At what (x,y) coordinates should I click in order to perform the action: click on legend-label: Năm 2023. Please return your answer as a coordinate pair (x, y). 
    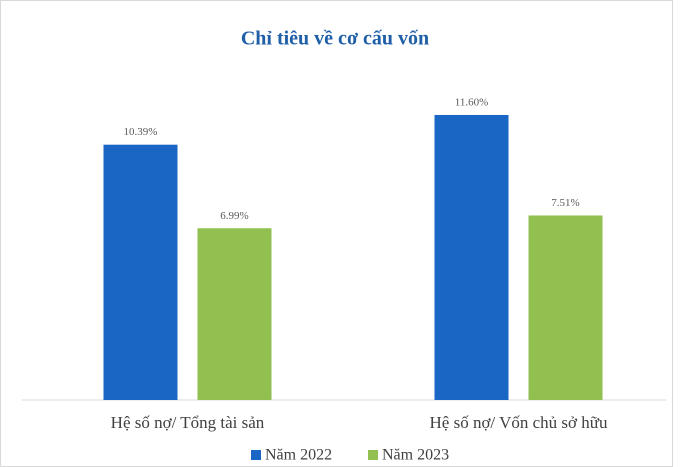
    Looking at the image, I should click on (415, 455).